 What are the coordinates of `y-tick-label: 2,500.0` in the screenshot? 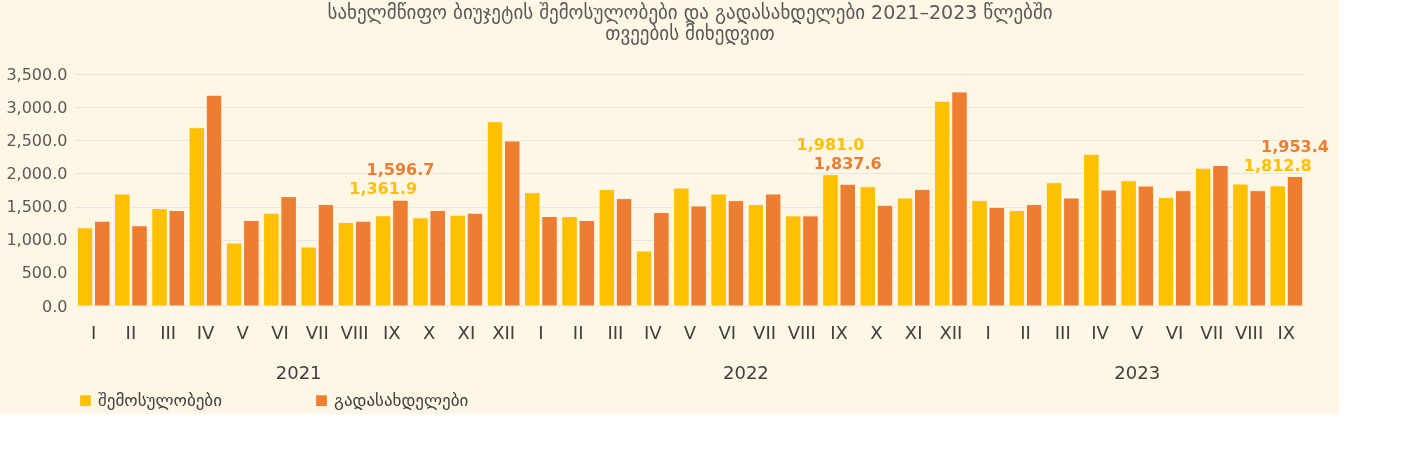 It's located at (37, 140).